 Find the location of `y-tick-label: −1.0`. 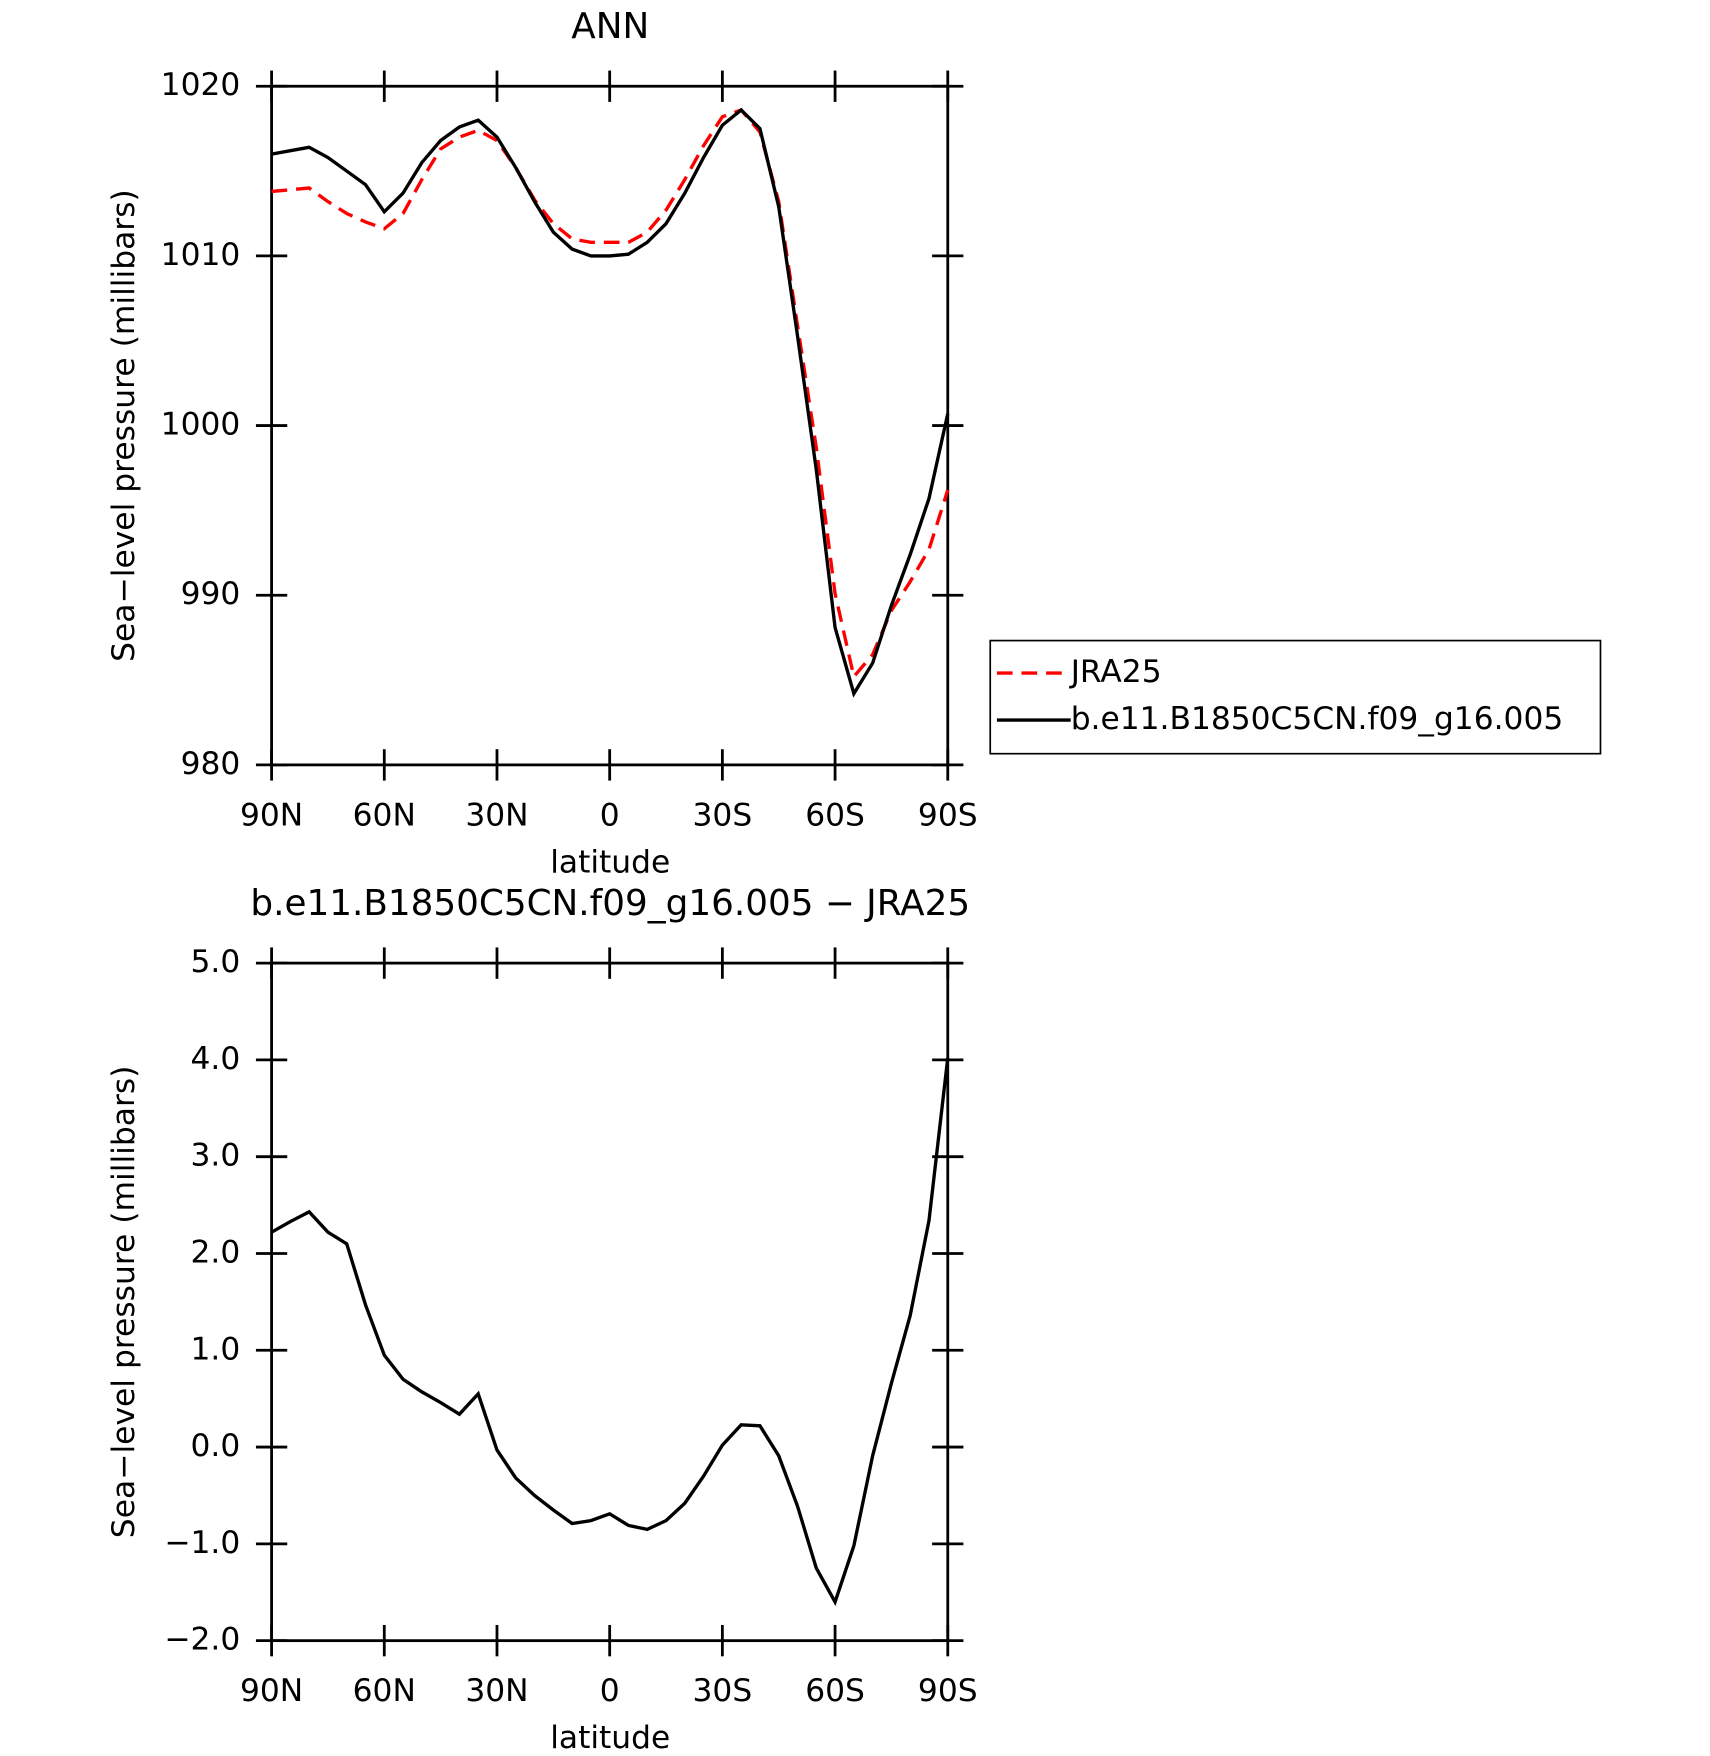

y-tick-label: −1.0 is located at coordinates (202, 1543).